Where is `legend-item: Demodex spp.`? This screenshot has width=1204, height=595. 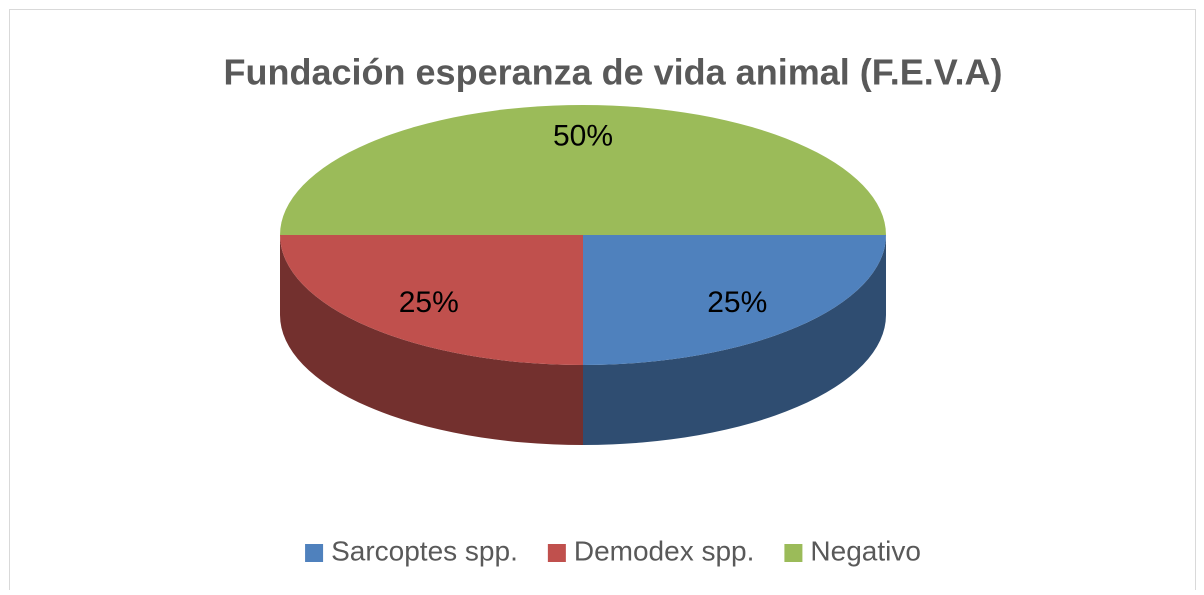
legend-item: Demodex spp. is located at coordinates (651, 550).